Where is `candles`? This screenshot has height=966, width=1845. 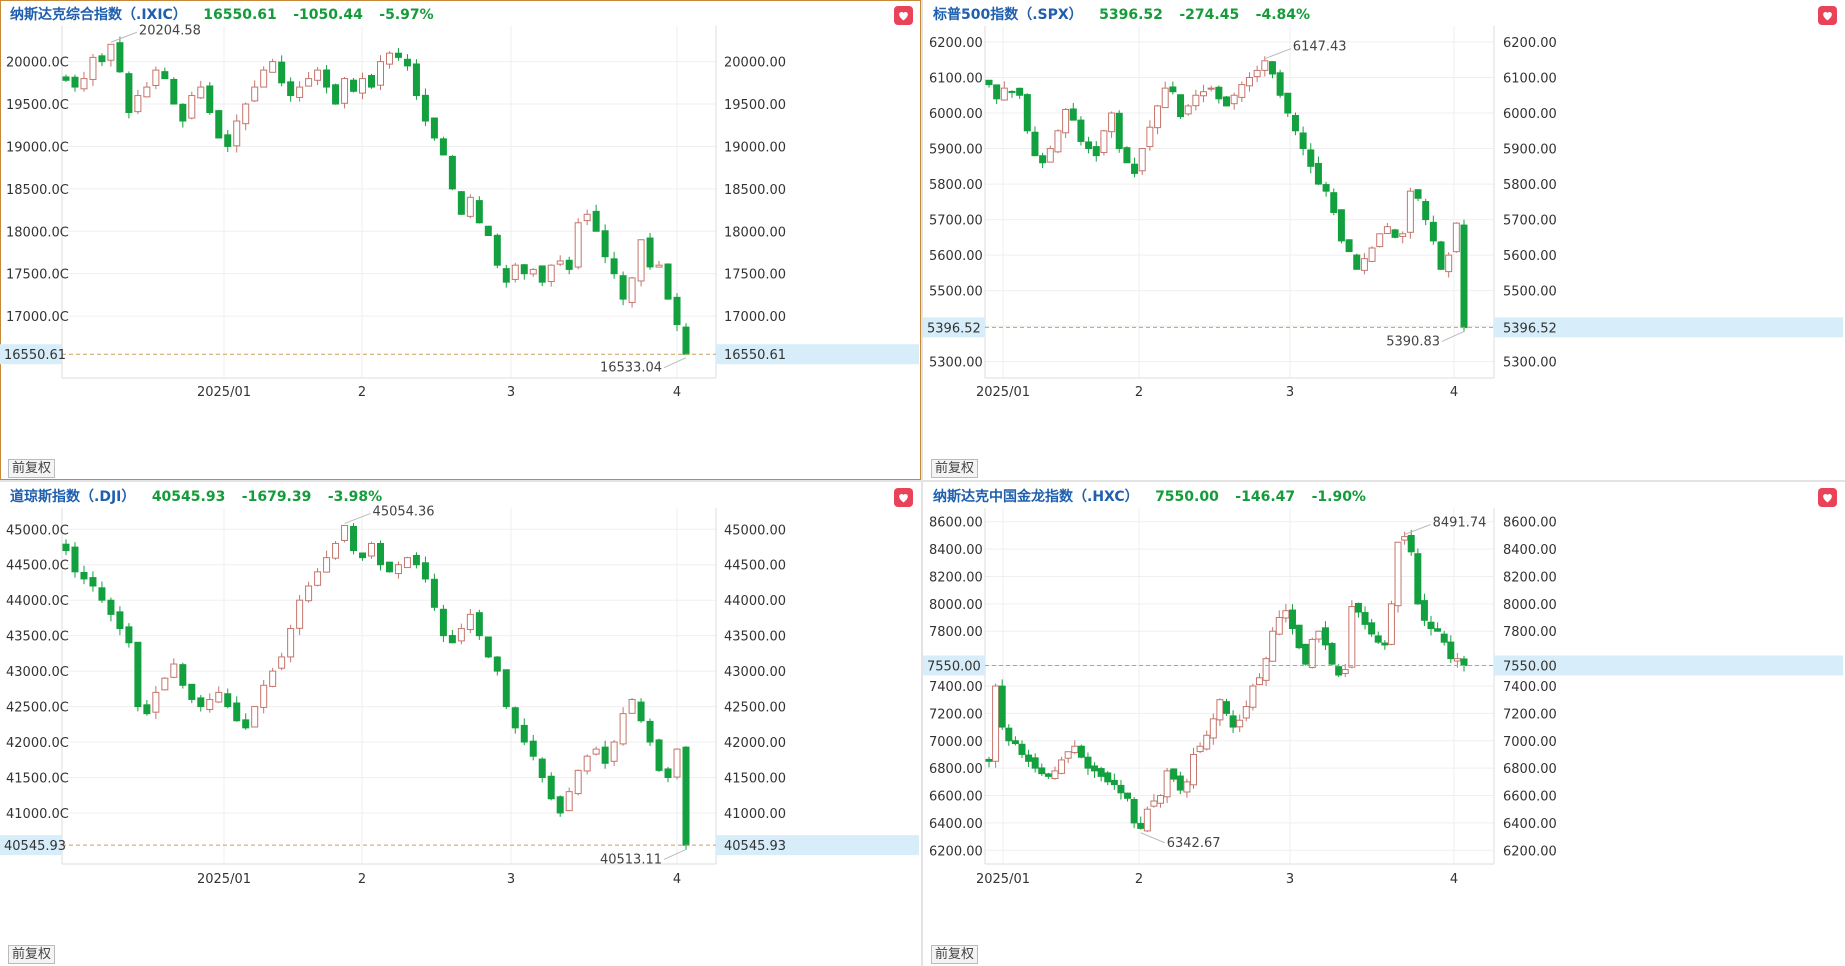 candles is located at coordinates (1226, 194).